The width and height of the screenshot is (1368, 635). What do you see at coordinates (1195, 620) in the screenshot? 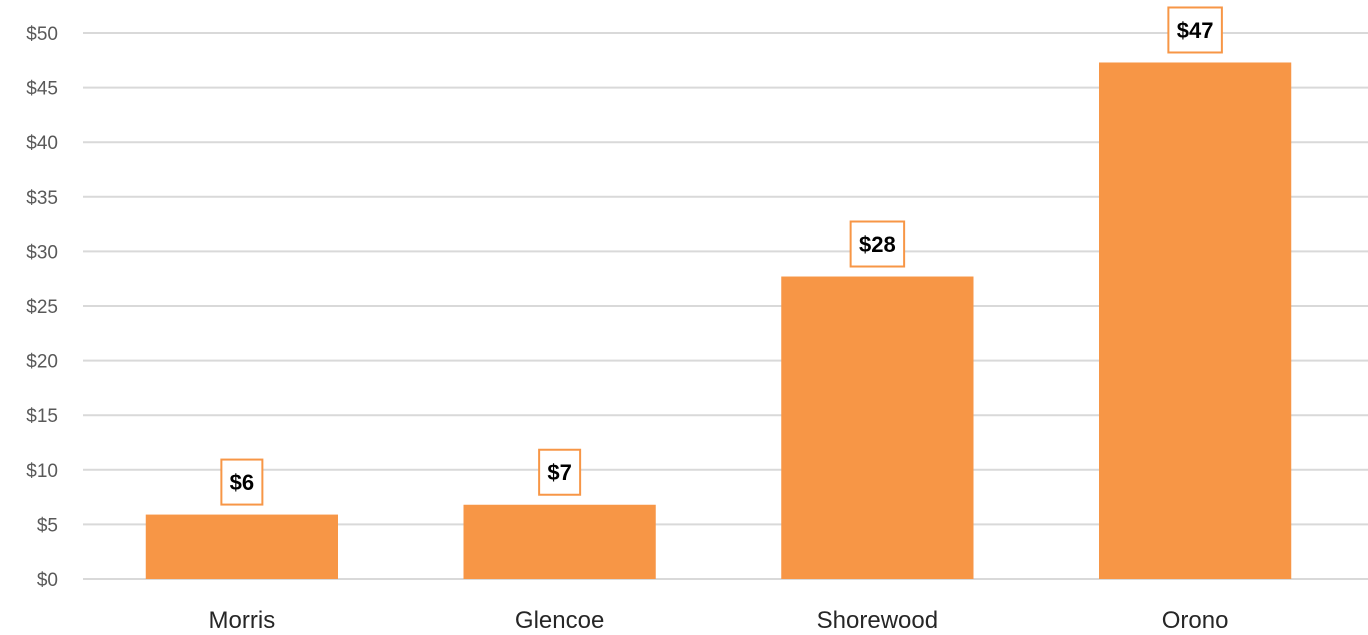
I see `category-label: Orono` at bounding box center [1195, 620].